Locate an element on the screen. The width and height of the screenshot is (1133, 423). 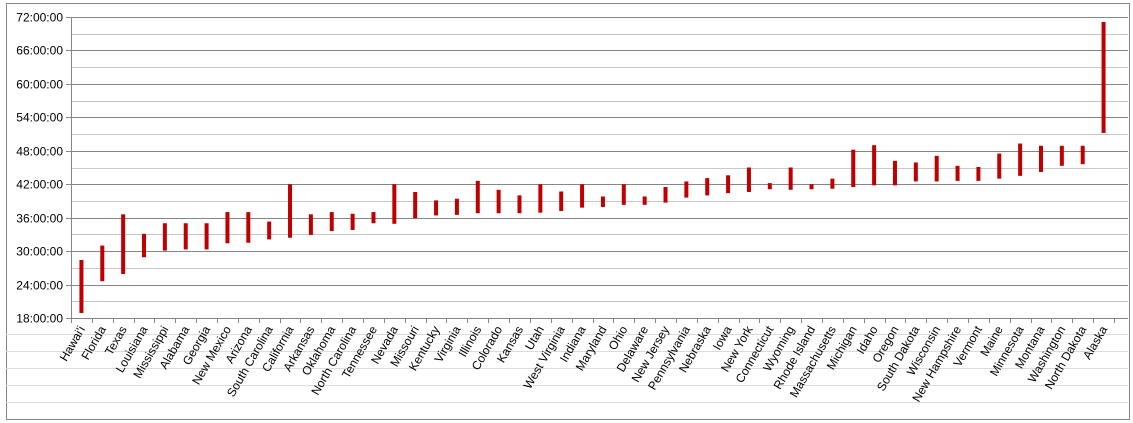
y-tick-label: 60:00:00 is located at coordinates (39, 85).